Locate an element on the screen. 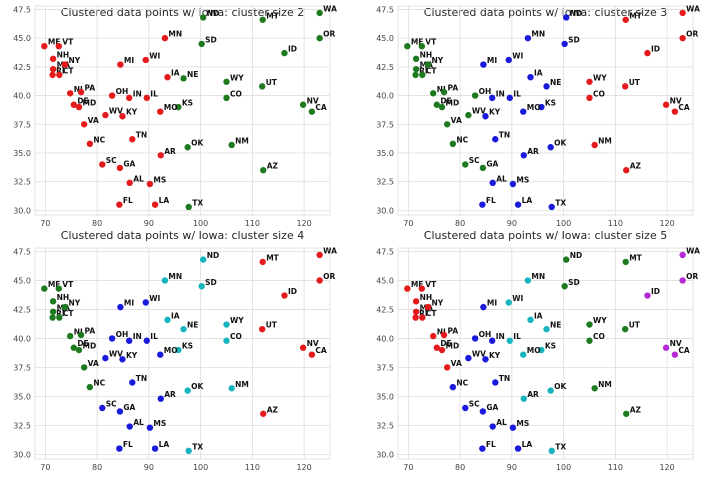 This screenshot has width=705, height=489. point-label-de: DE is located at coordinates (82, 100).